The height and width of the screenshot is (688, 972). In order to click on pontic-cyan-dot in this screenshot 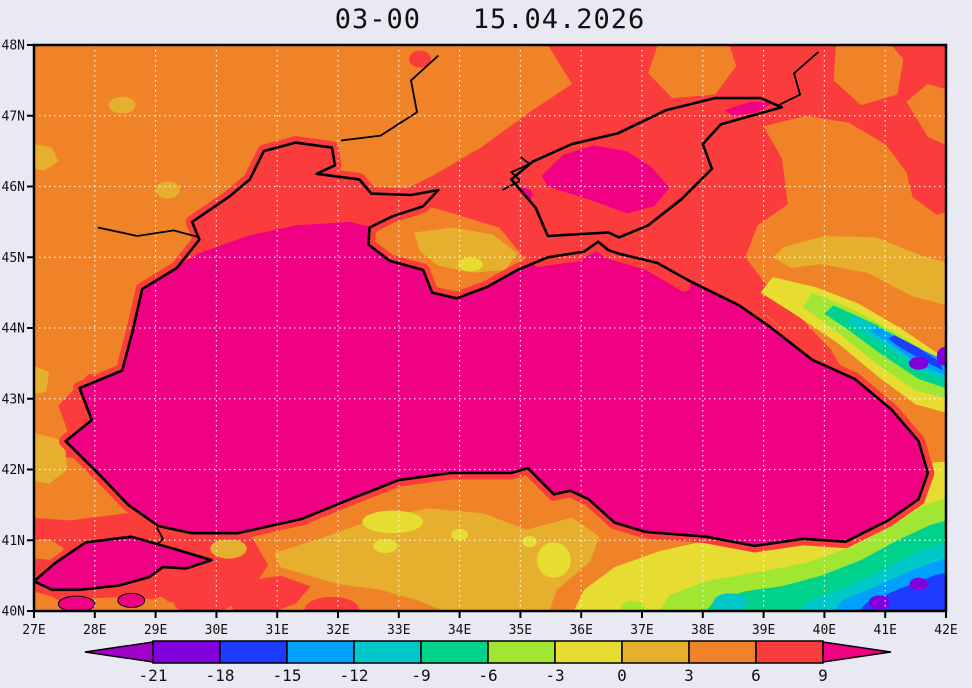, I will do `click(730, 602)`.